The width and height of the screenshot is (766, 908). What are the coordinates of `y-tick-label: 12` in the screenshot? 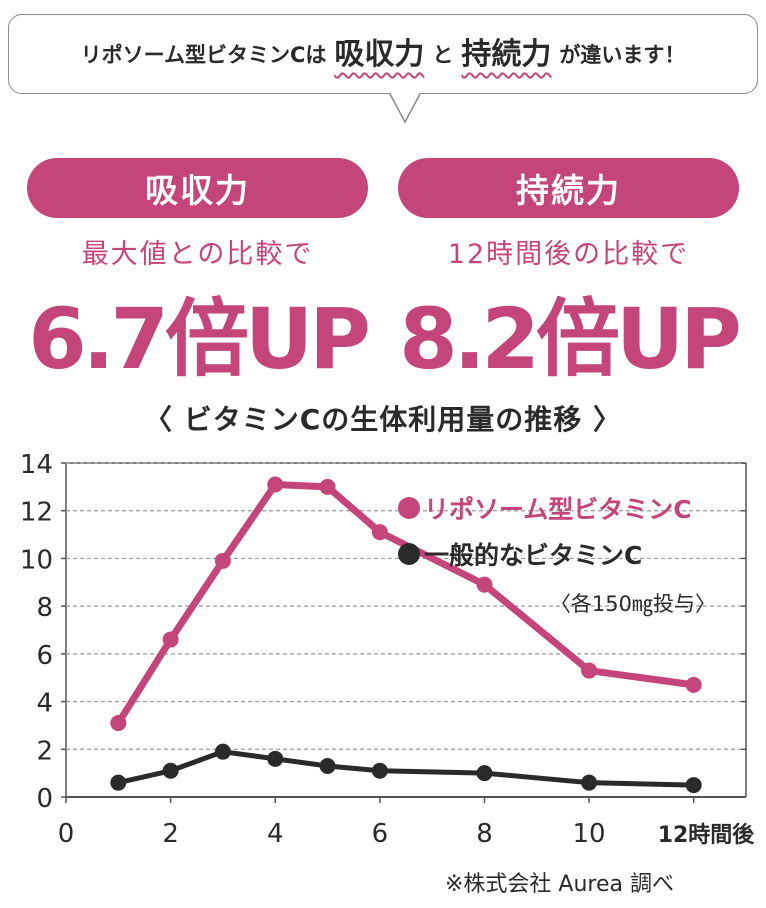 It's located at (36, 513).